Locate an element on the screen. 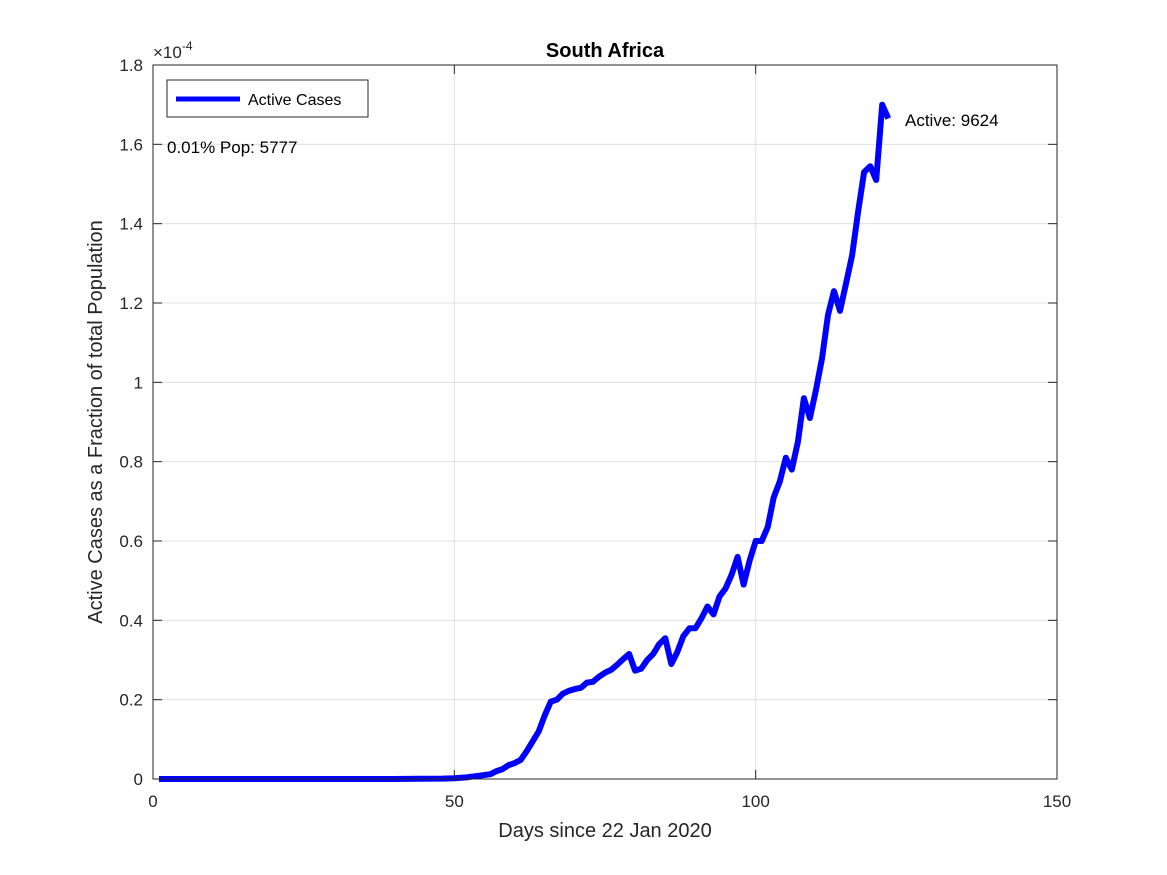 The height and width of the screenshot is (875, 1167). y-axis-exponent: ×10⁻⁴ is located at coordinates (173, 50).